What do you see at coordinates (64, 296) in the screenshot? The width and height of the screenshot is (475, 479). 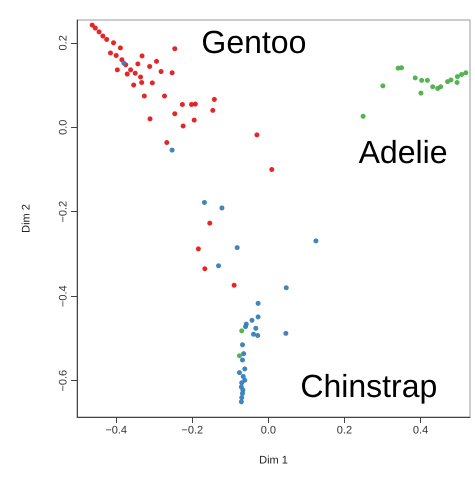 I see `y-tick-label: −0.4` at bounding box center [64, 296].